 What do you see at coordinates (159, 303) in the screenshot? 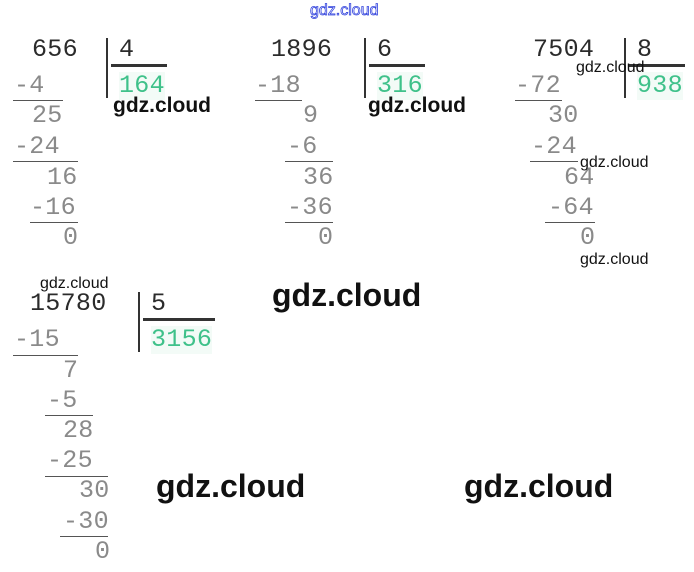
I see `divisor: 5` at bounding box center [159, 303].